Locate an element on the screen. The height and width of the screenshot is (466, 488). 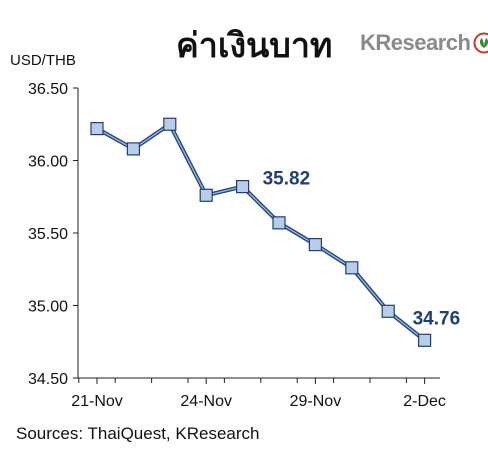
x-tick-label: 24-Nov is located at coordinates (206, 401).